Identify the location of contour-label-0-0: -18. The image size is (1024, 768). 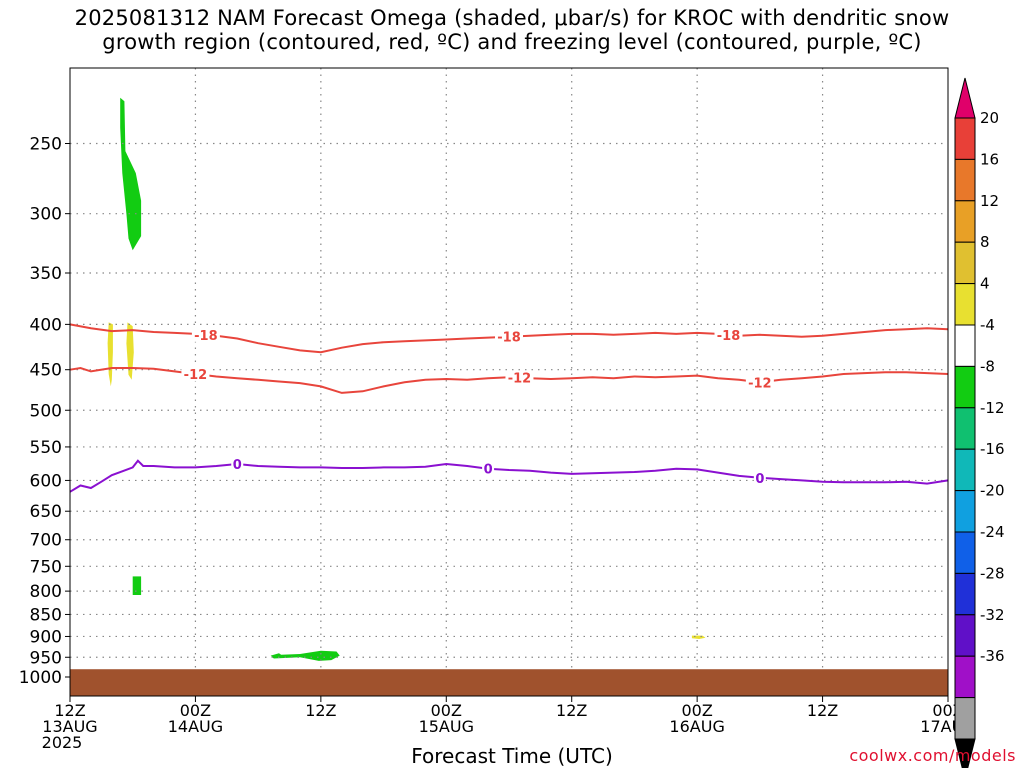
(206, 336).